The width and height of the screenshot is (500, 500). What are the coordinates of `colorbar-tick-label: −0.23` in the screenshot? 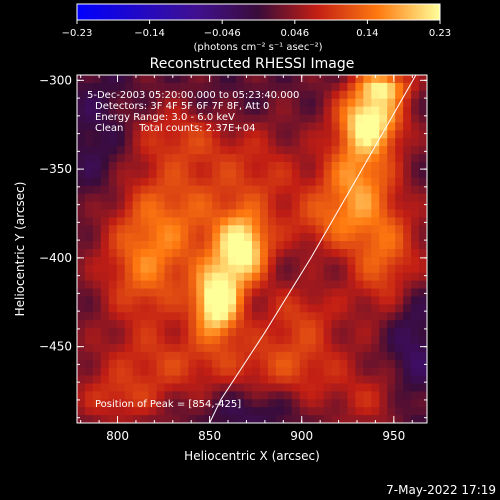 It's located at (77, 33).